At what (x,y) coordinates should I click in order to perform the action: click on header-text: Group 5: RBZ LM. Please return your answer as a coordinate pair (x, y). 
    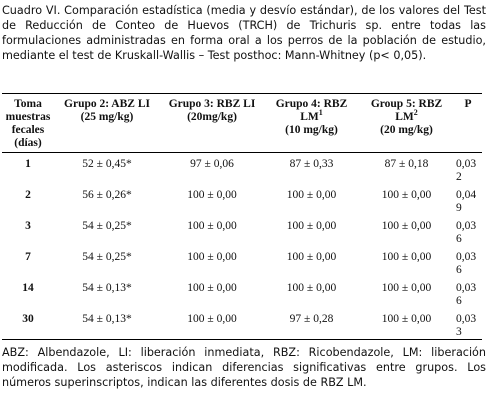
    Looking at the image, I should click on (406, 110).